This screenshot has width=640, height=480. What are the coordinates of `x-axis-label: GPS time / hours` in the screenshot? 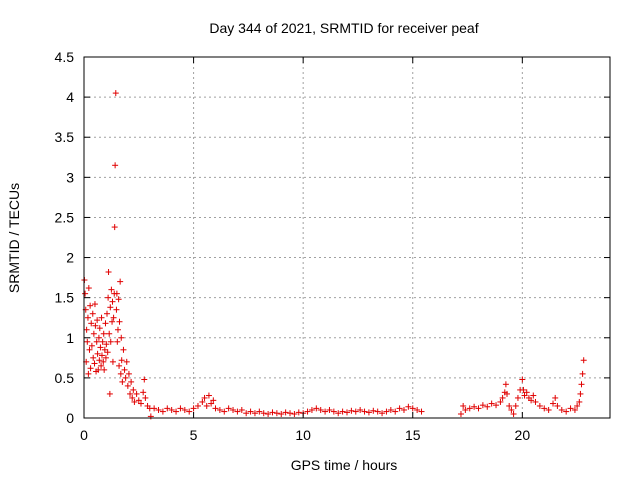 It's located at (344, 465).